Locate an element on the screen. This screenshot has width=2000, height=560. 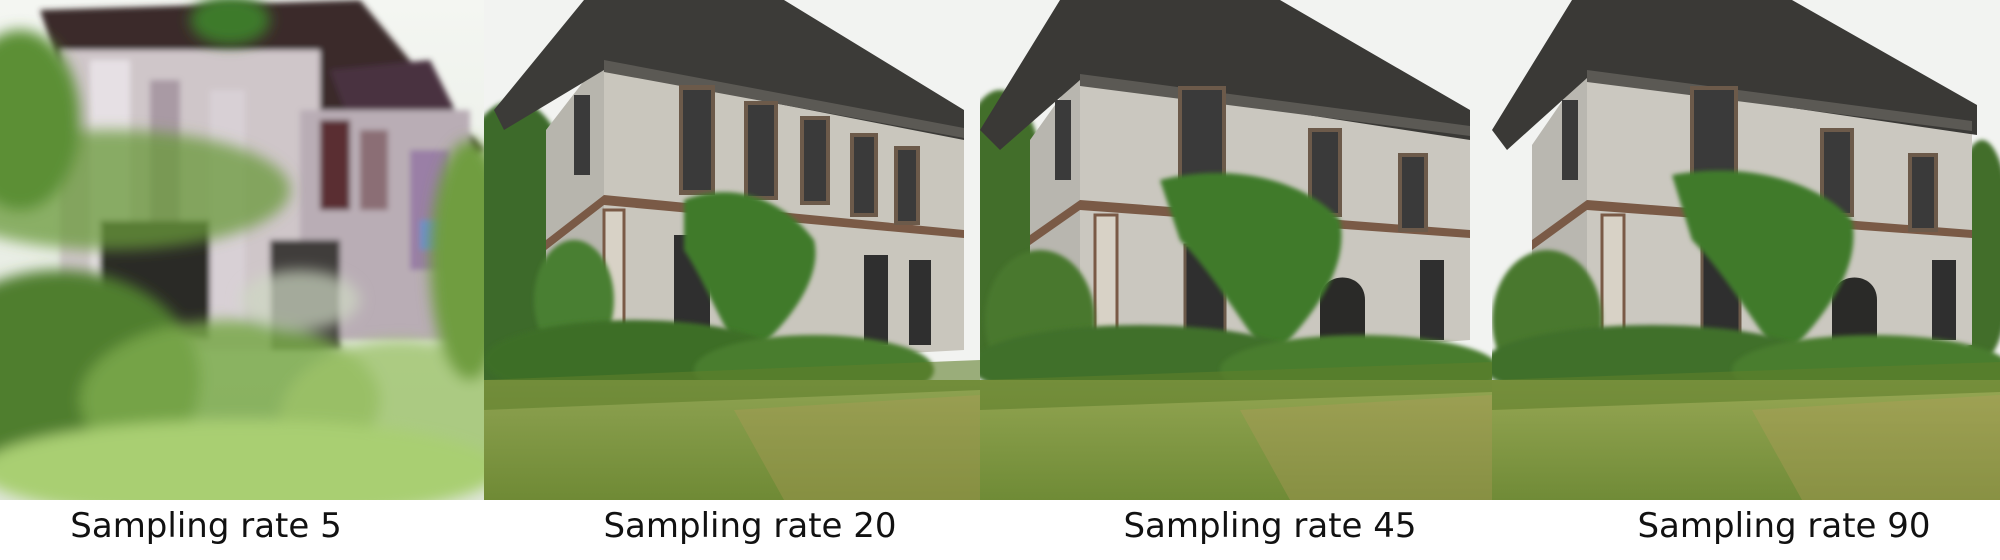
caption-sampling-90: Sampling rate 90 is located at coordinates (1784, 526).